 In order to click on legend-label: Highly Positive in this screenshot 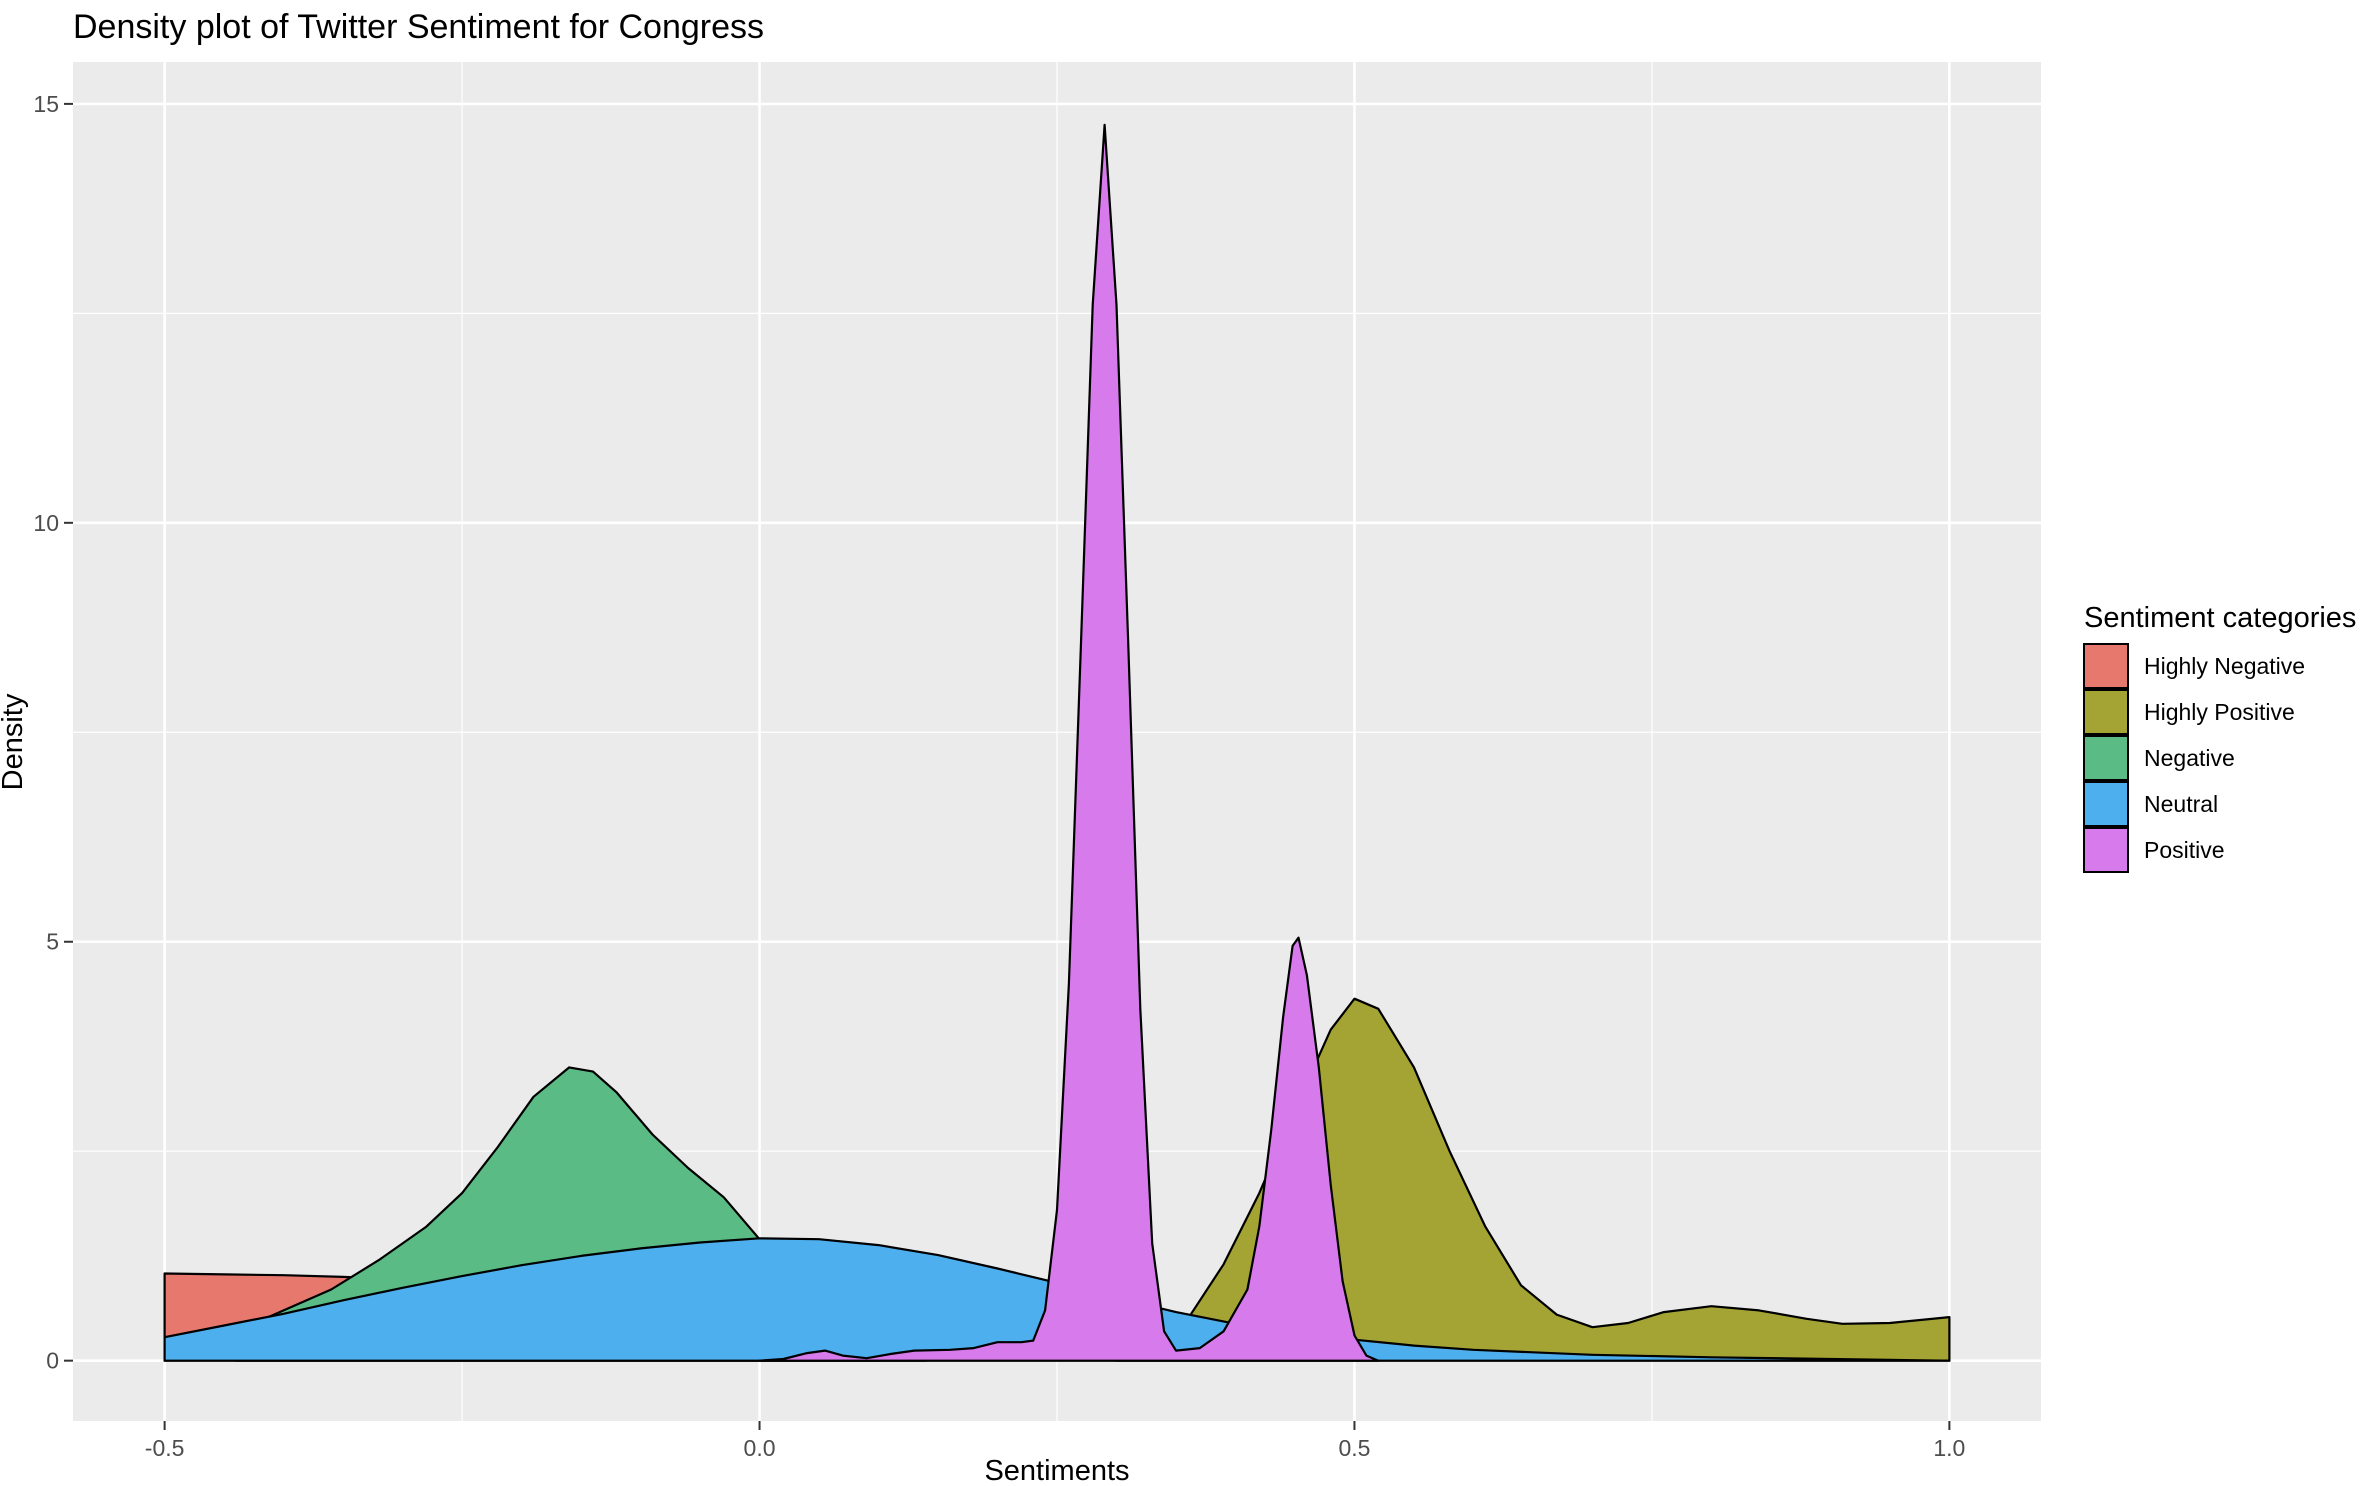, I will do `click(2219, 712)`.